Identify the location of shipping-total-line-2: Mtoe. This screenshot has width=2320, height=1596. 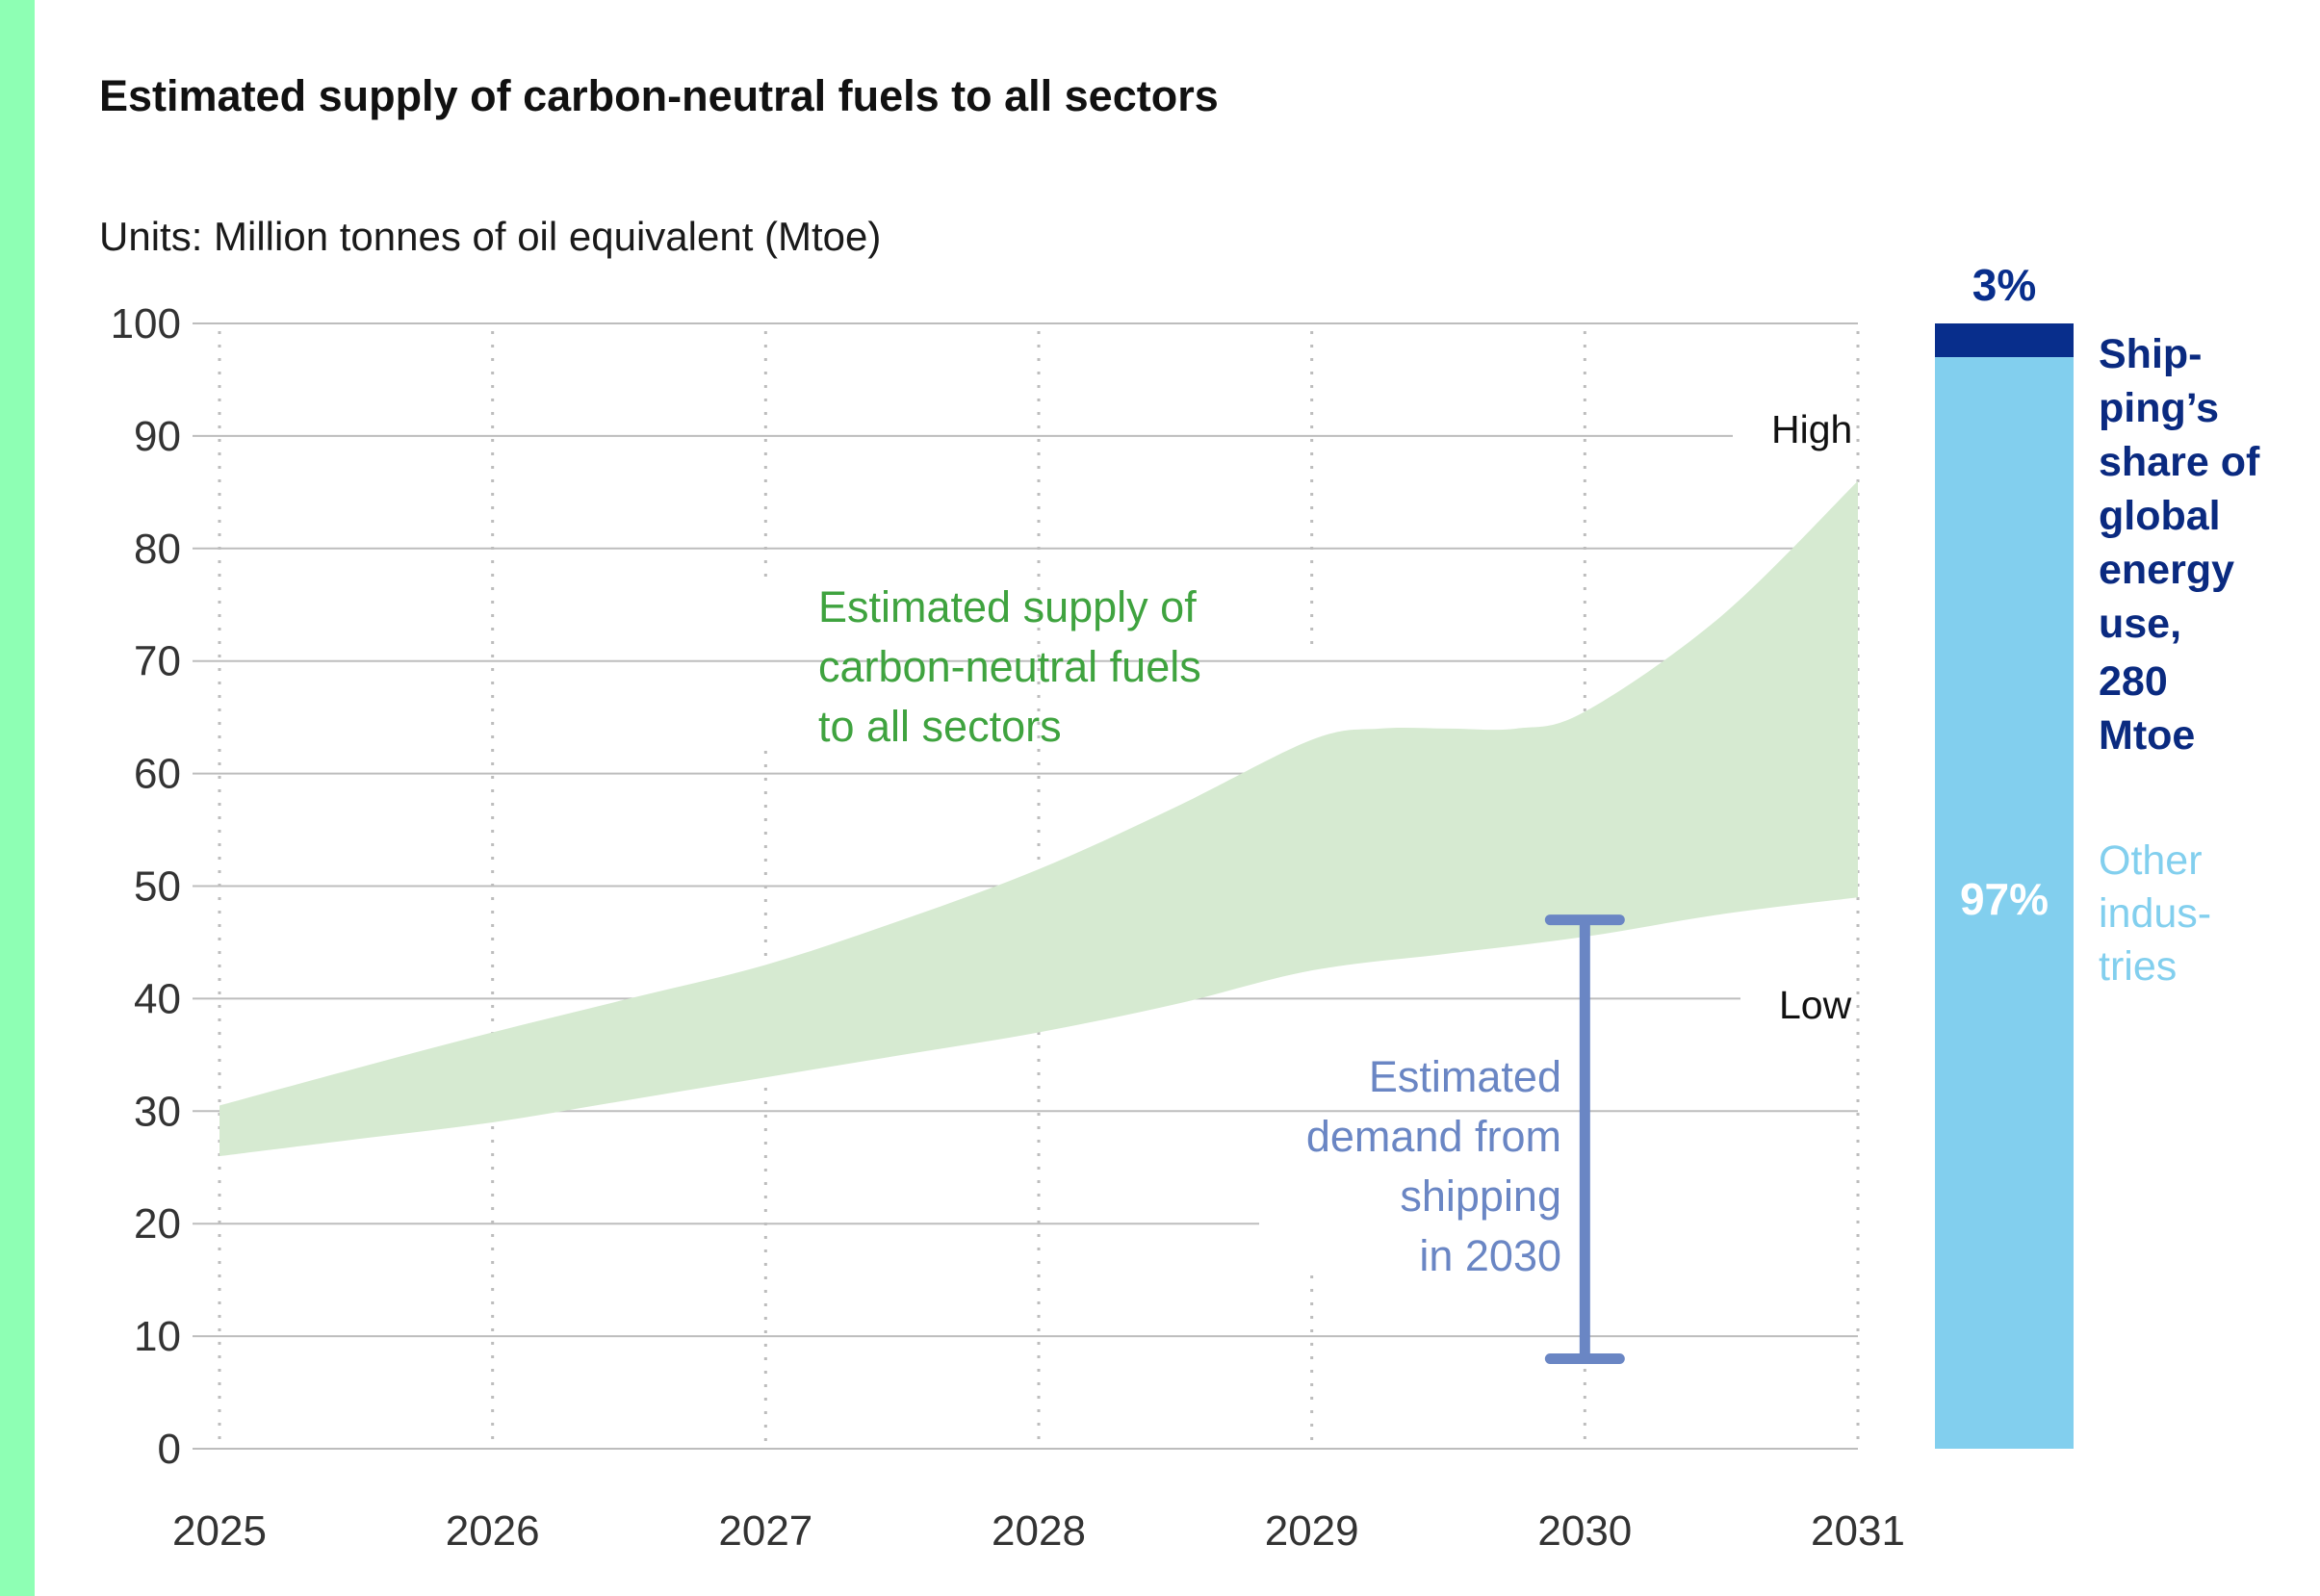
(2147, 735).